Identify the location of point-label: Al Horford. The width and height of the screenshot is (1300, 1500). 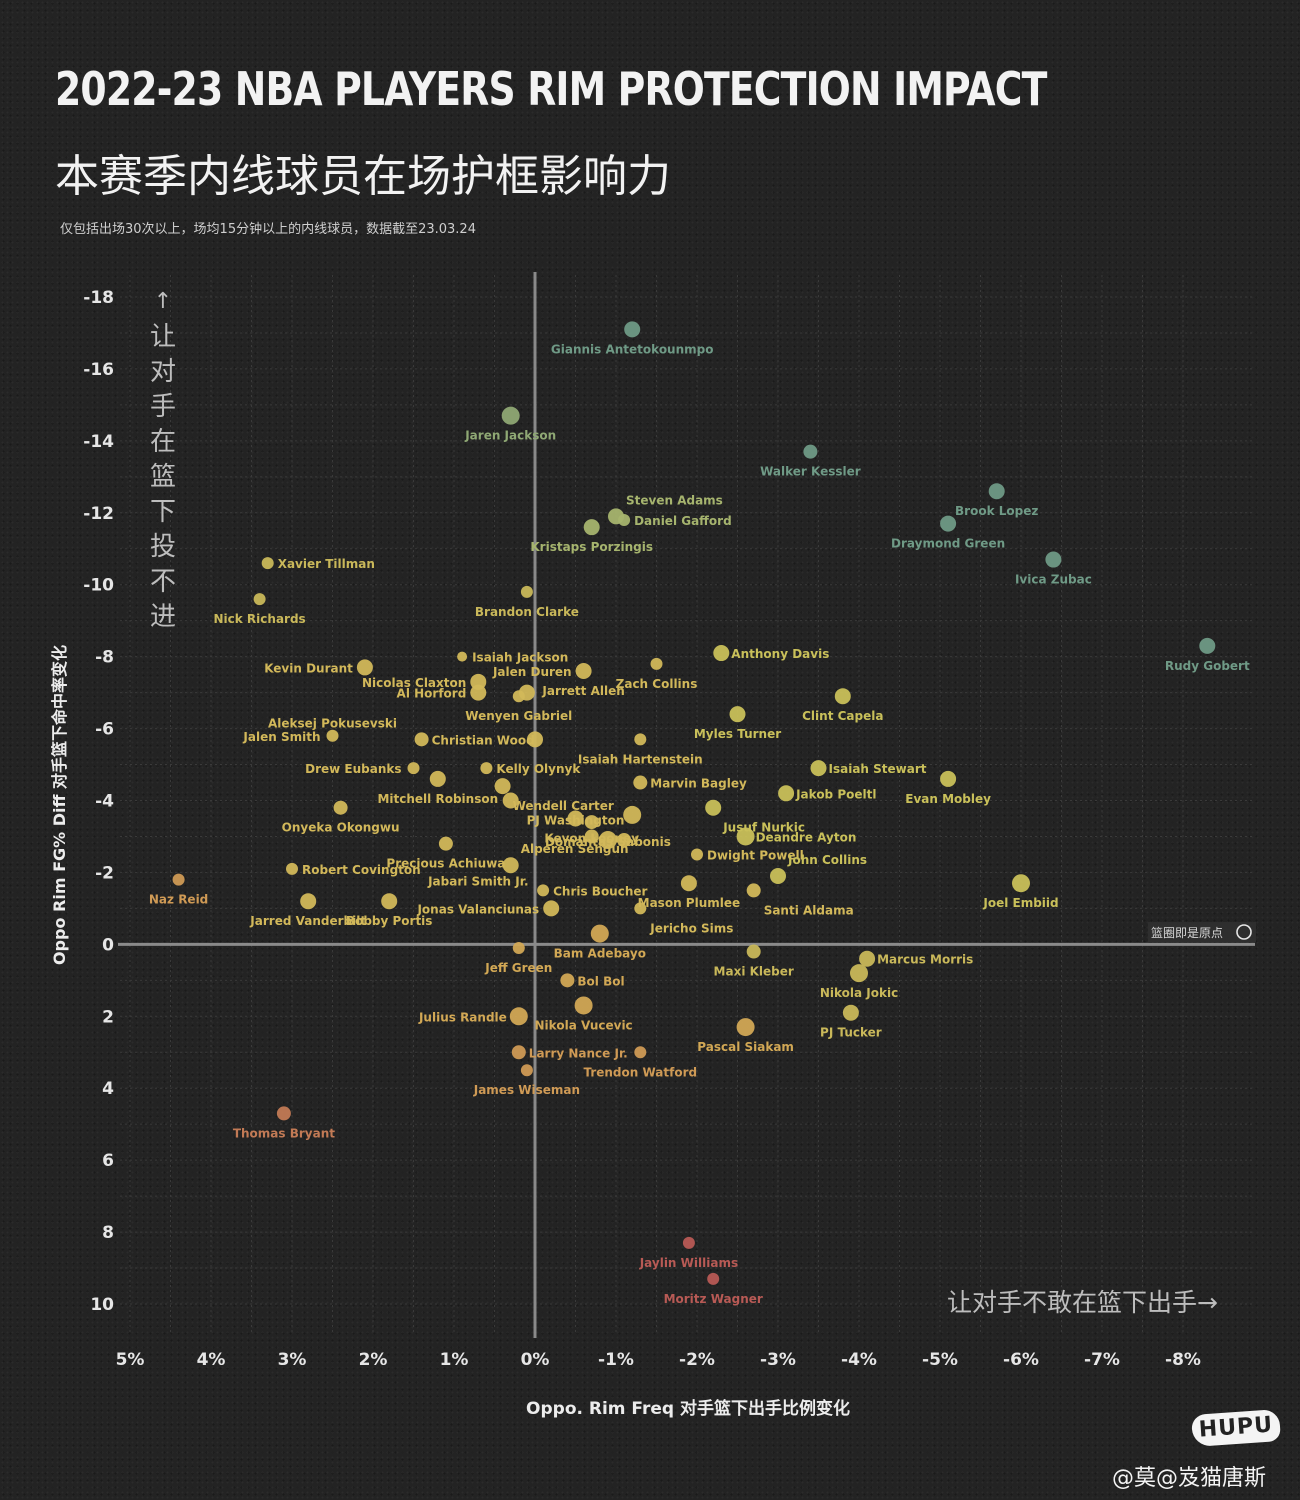
(432, 694).